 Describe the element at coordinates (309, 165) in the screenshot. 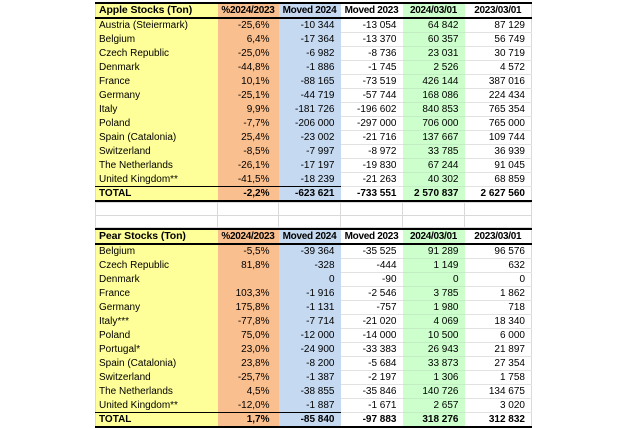

I see `value-cell-the-netherlands-moved_2024: -17 197` at that location.